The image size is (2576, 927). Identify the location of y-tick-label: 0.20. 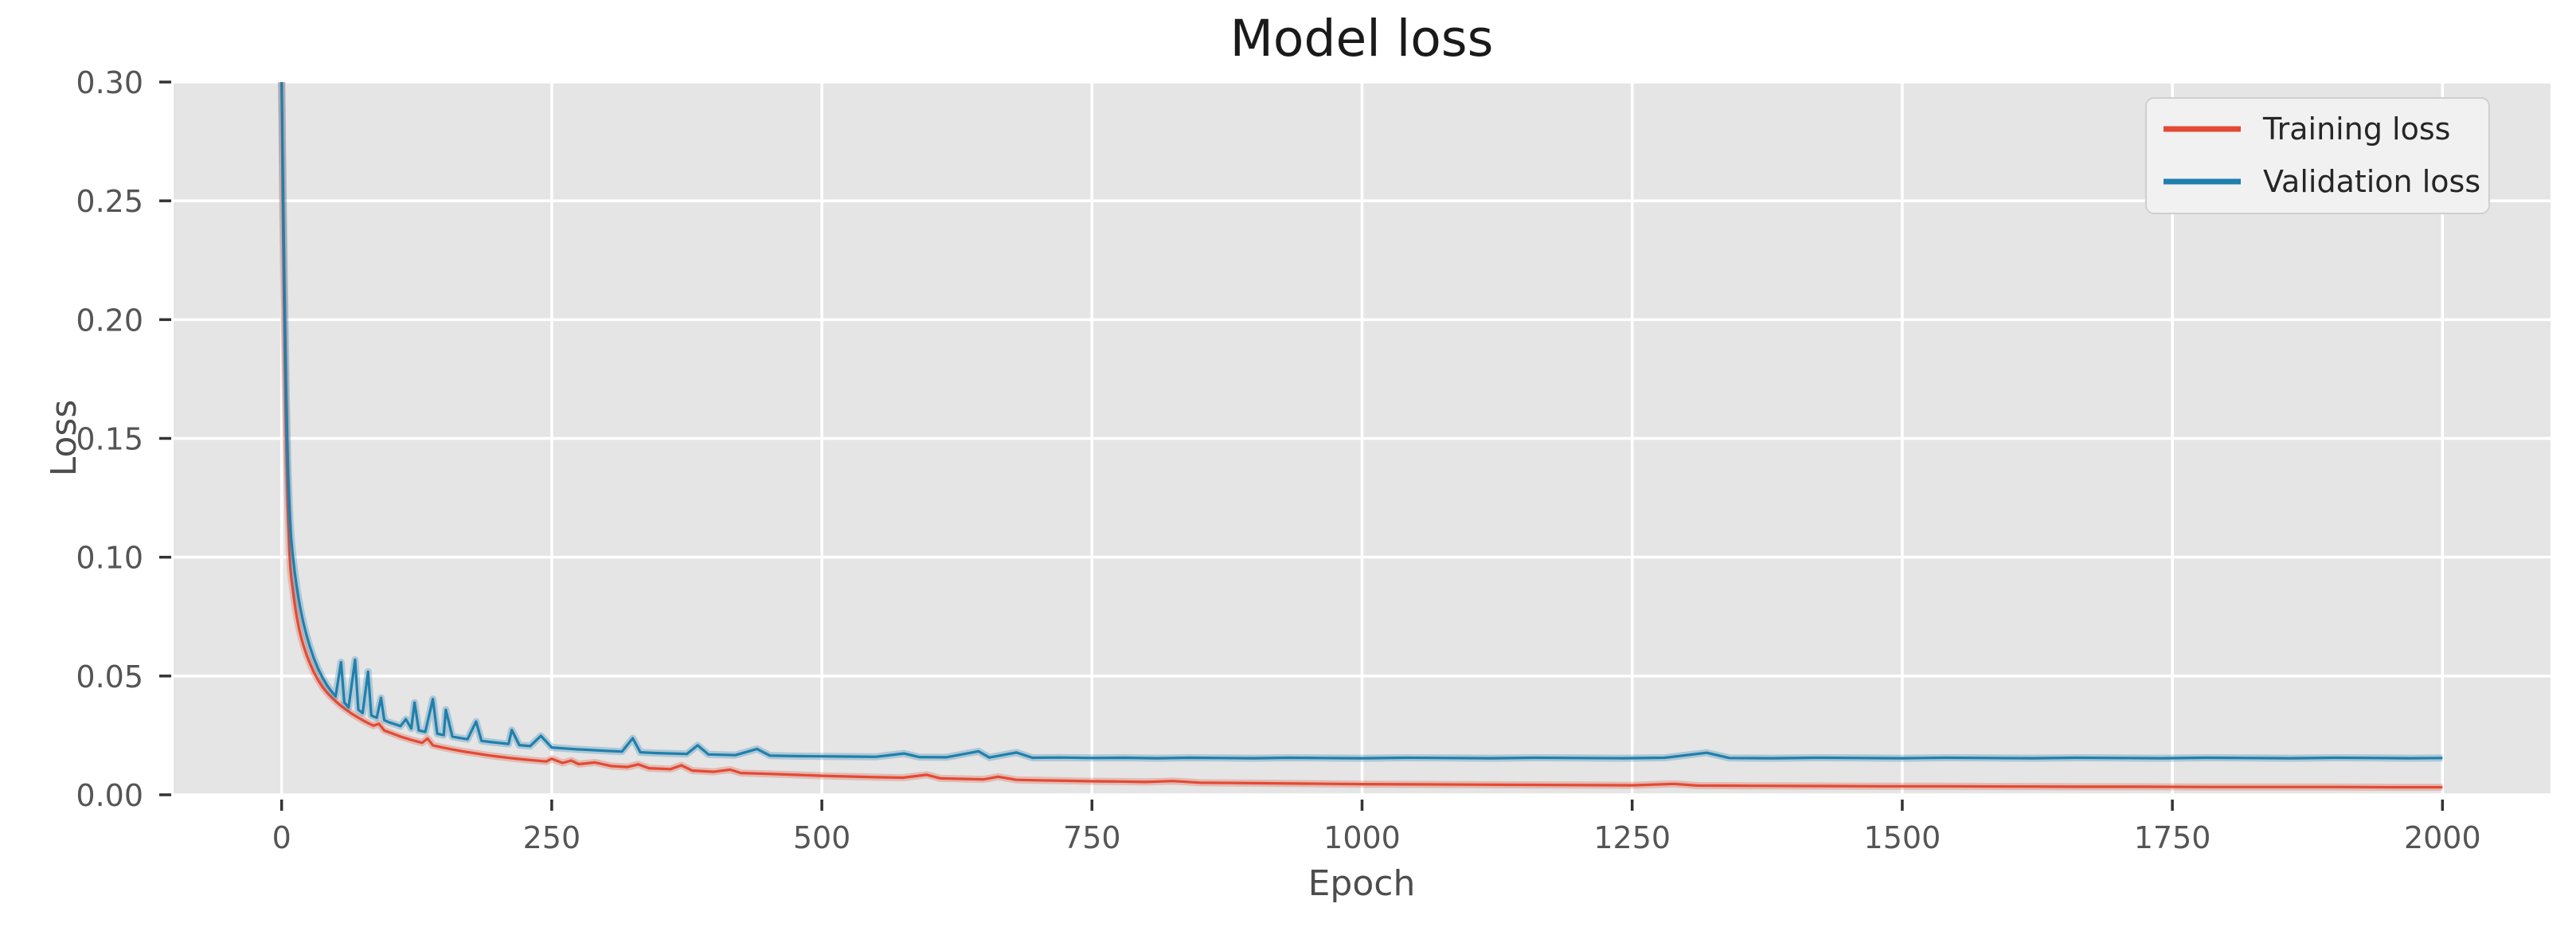
(110, 320).